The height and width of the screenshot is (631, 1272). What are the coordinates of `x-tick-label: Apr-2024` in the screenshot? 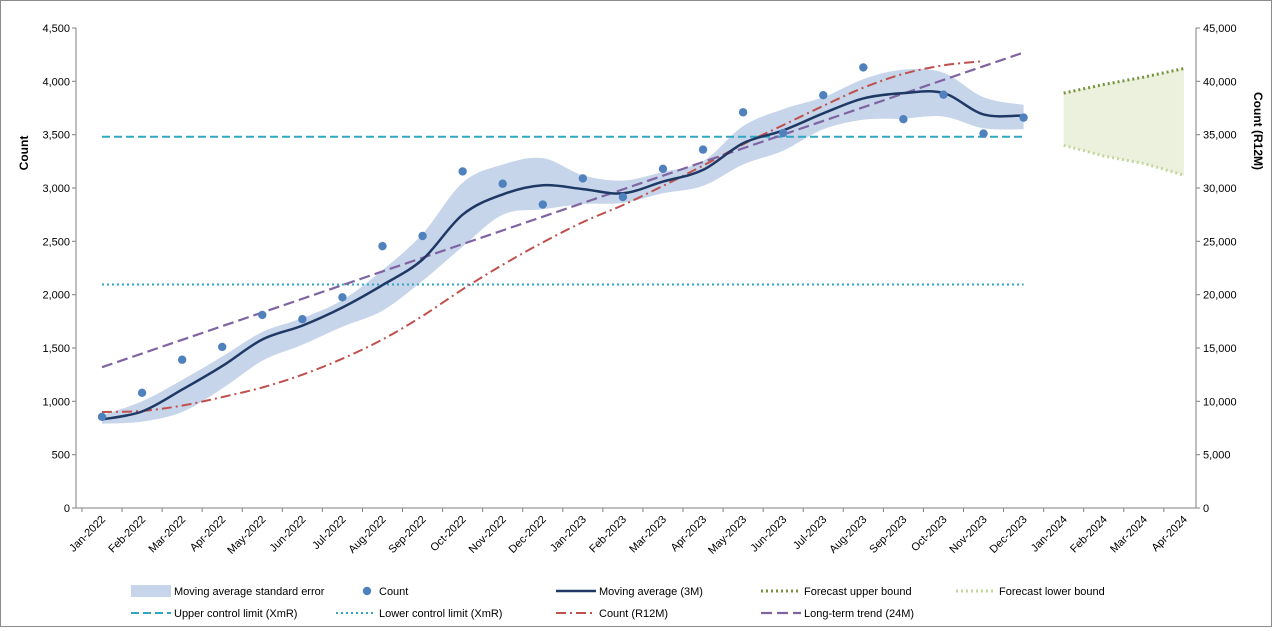 It's located at (1170, 534).